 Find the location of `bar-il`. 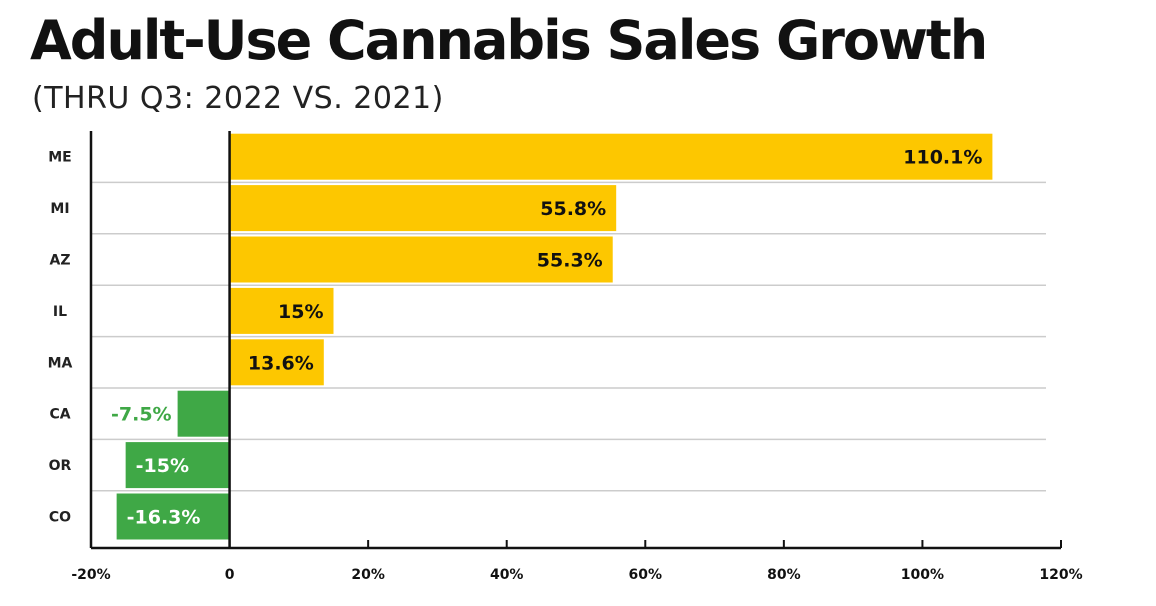

bar-il is located at coordinates (281, 310).